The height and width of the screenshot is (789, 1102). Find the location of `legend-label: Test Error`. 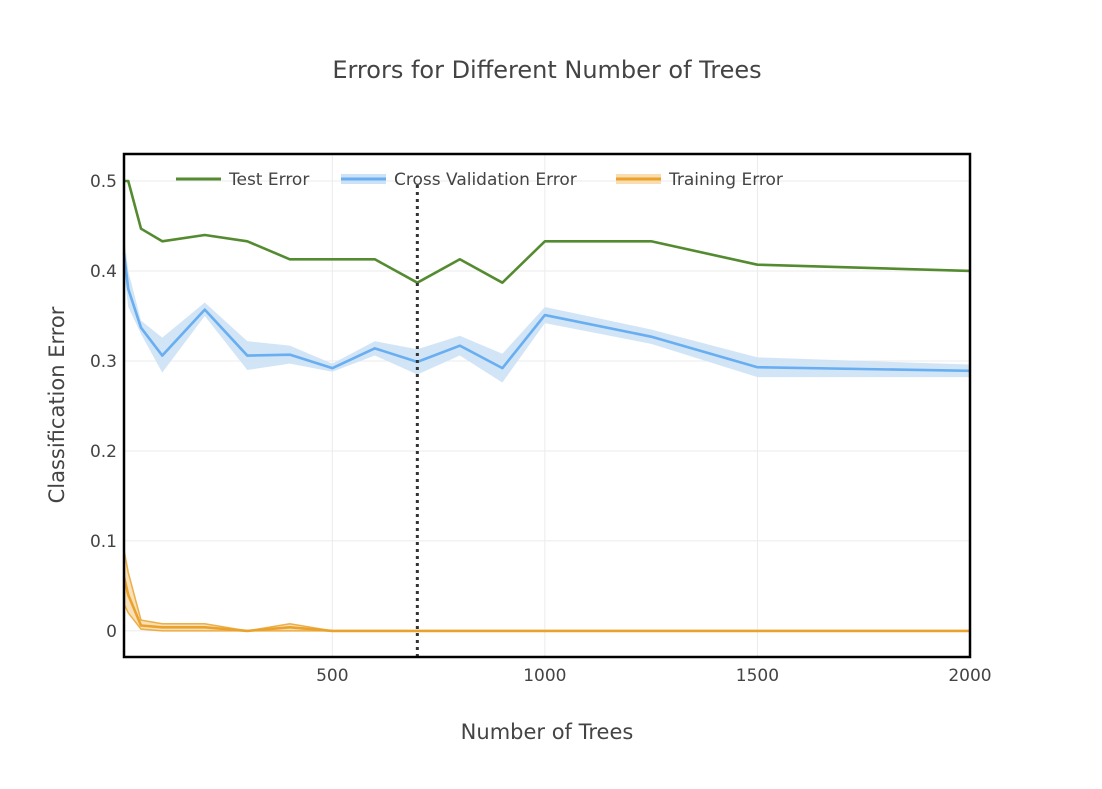

legend-label: Test Error is located at coordinates (268, 180).